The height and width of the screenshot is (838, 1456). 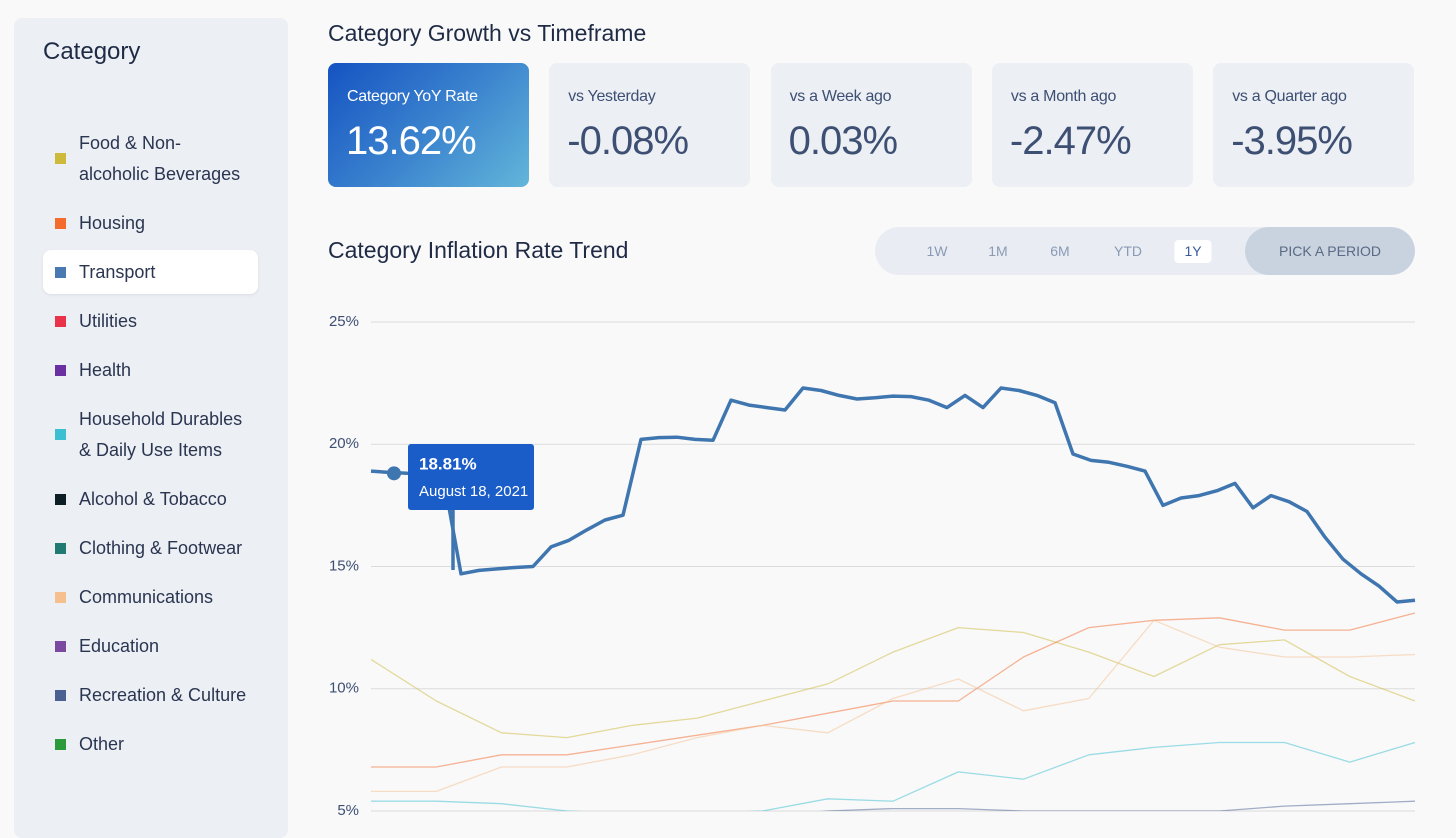 I want to click on stat-card: vs a Month ago -2.47%, so click(x=1092, y=125).